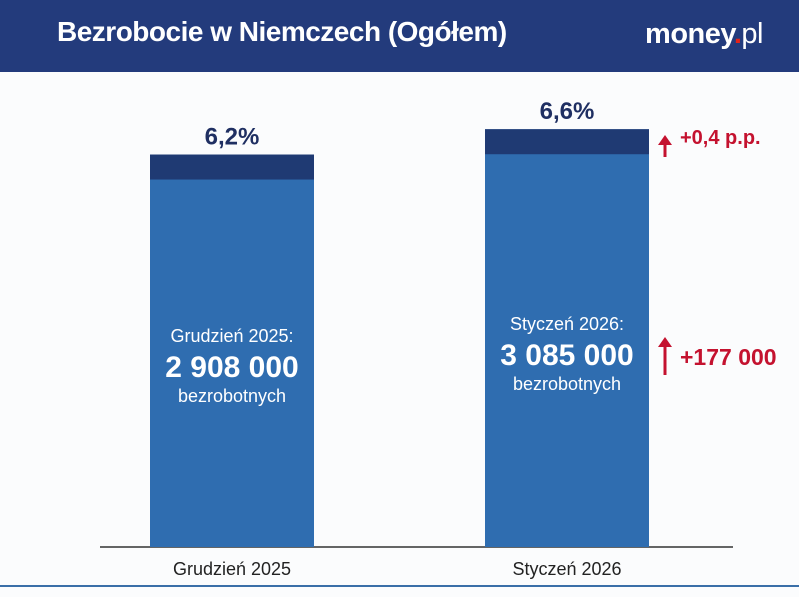 The image size is (799, 597). I want to click on delta-label-2: +177 000, so click(728, 357).